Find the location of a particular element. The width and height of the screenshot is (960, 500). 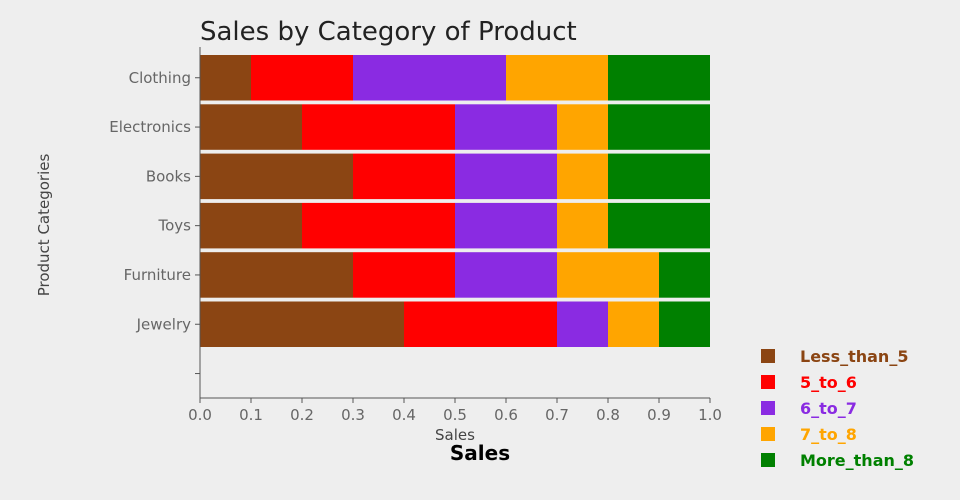

y-tick-label: Electronics is located at coordinates (150, 127).